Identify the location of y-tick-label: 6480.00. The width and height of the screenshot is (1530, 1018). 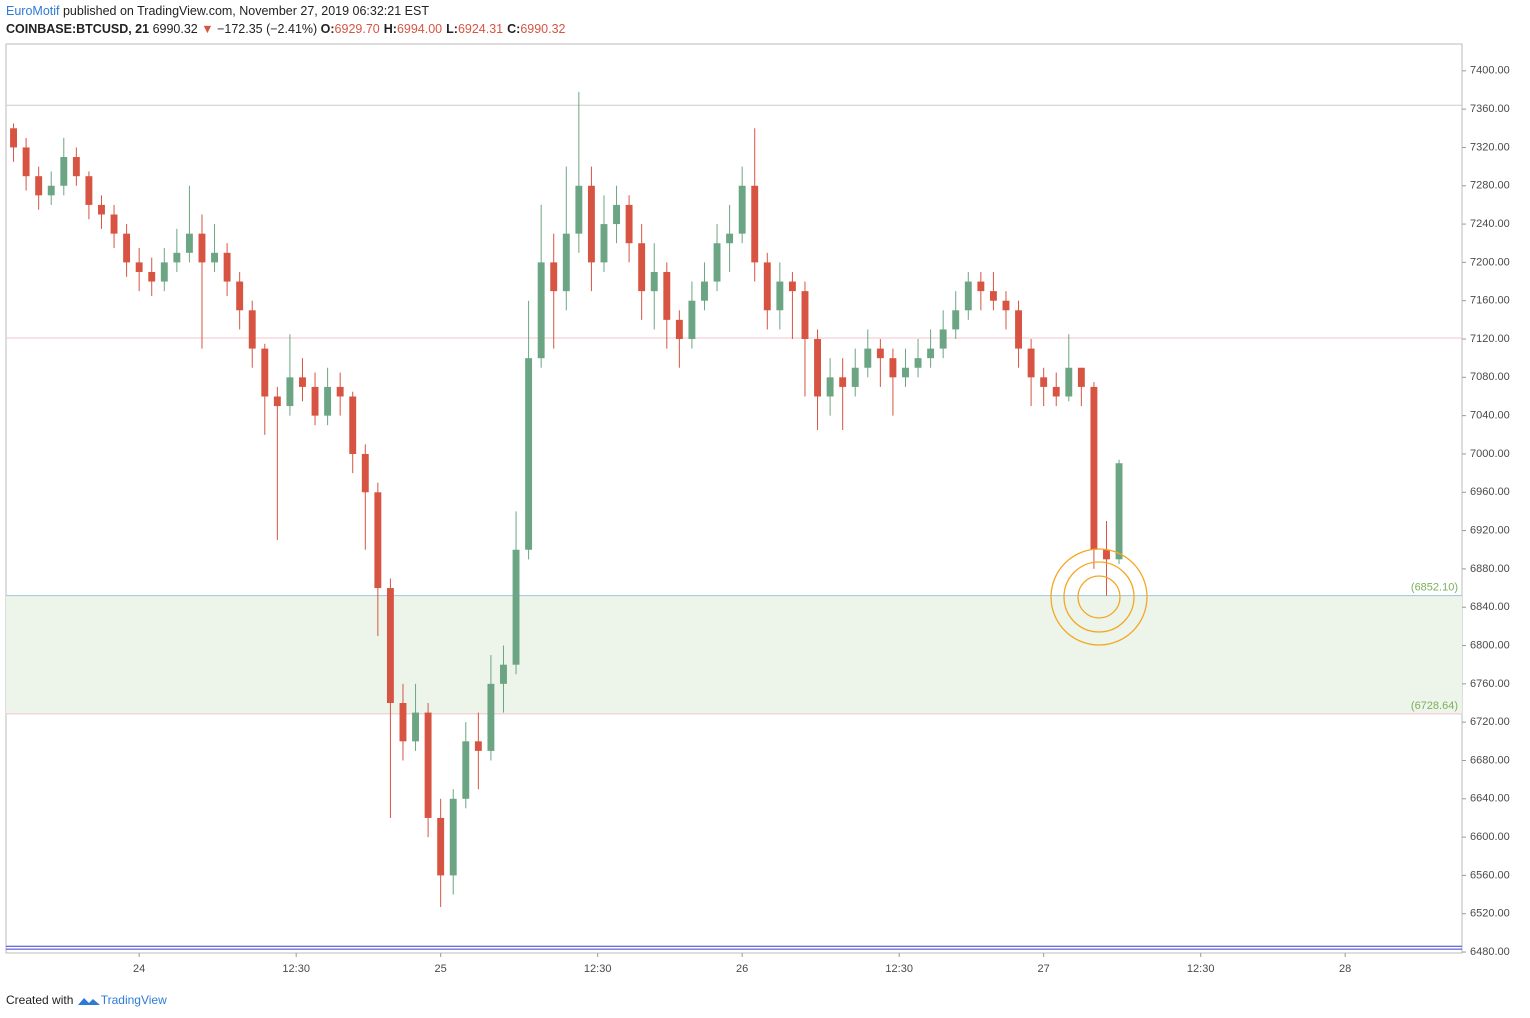
(1490, 952).